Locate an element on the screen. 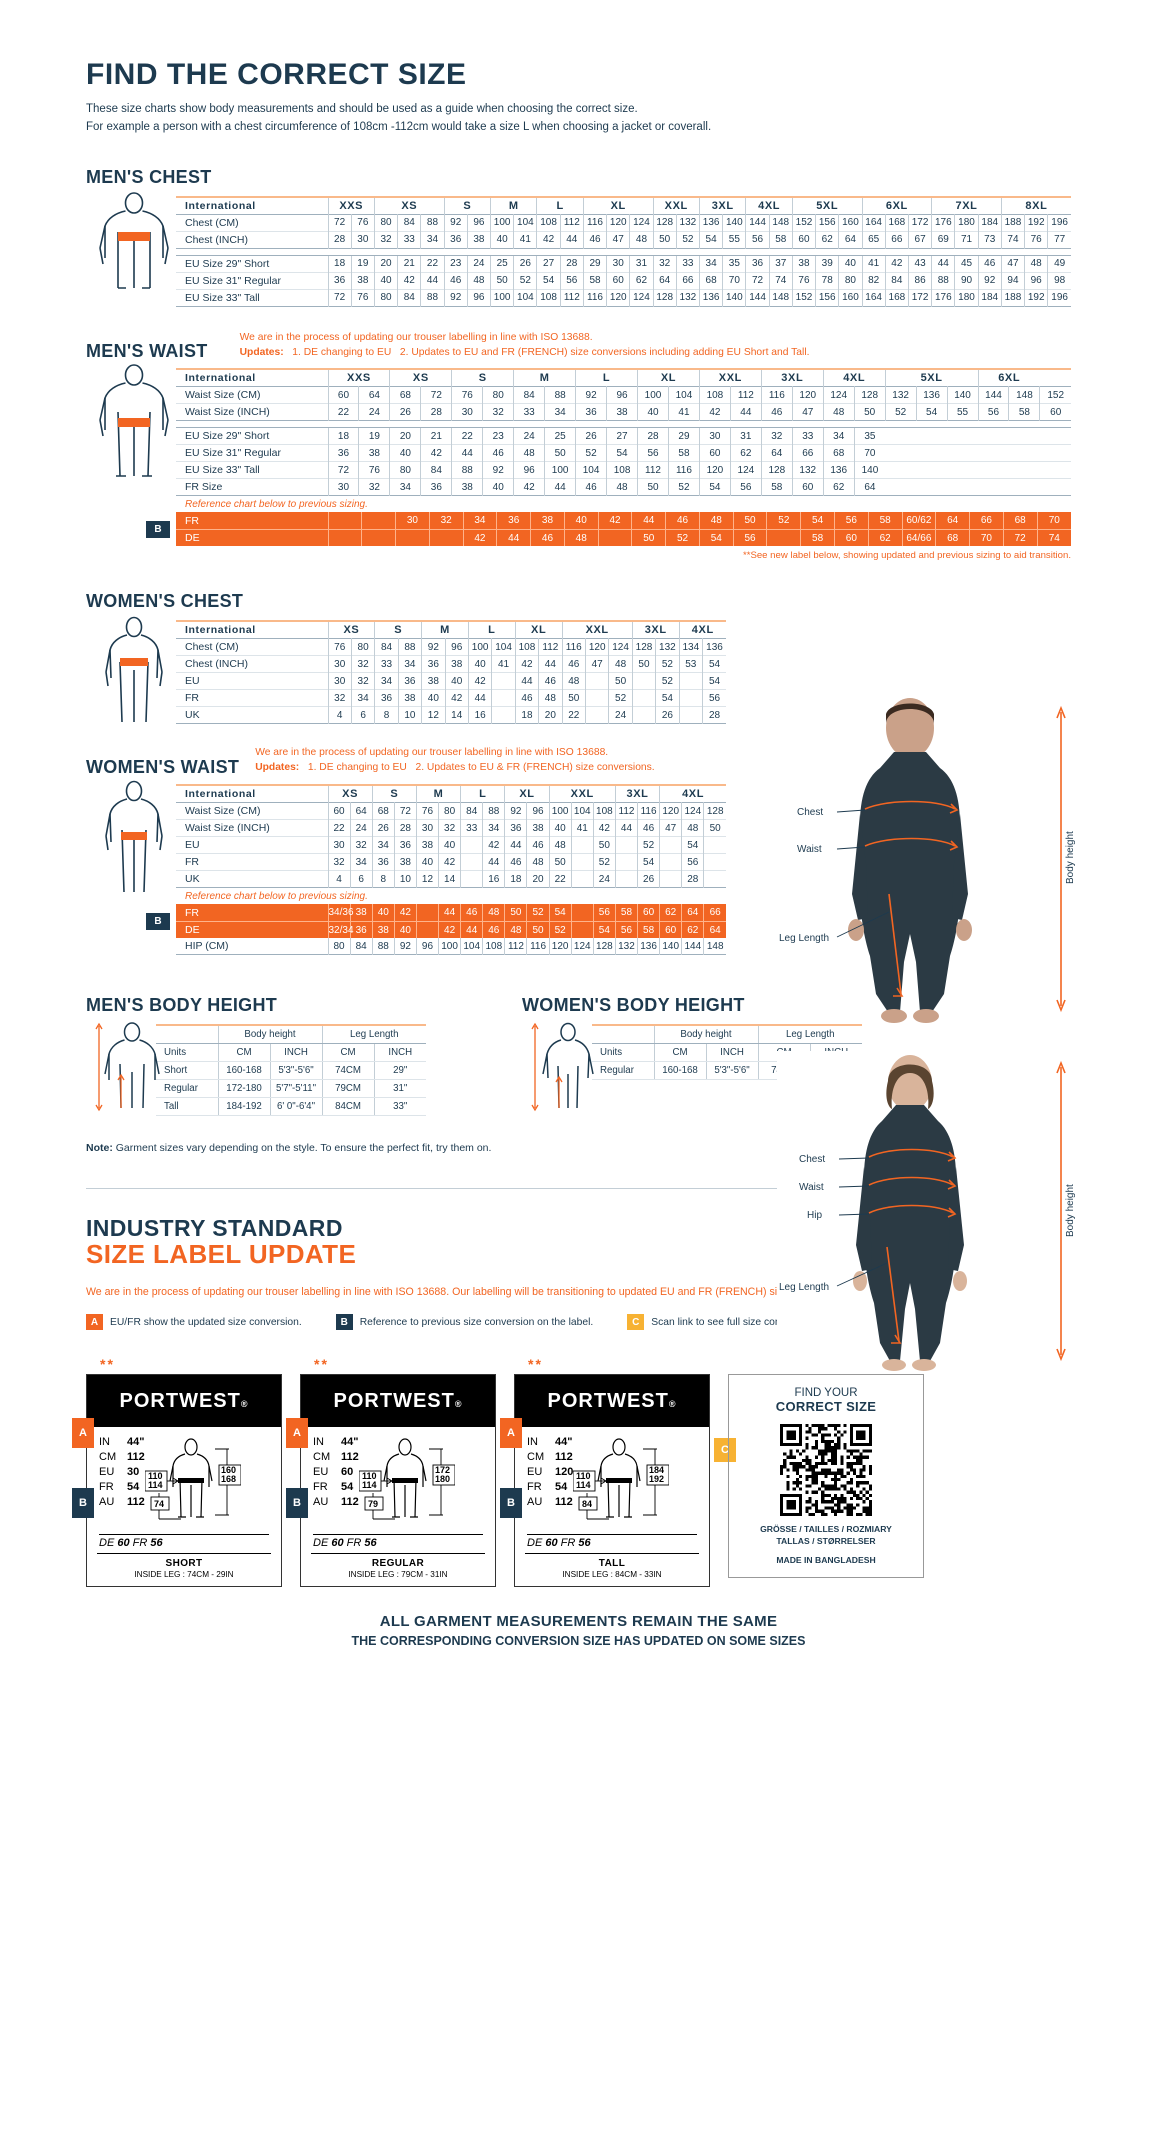 This screenshot has height=2134, width=1157. cell: 20 is located at coordinates (550, 715).